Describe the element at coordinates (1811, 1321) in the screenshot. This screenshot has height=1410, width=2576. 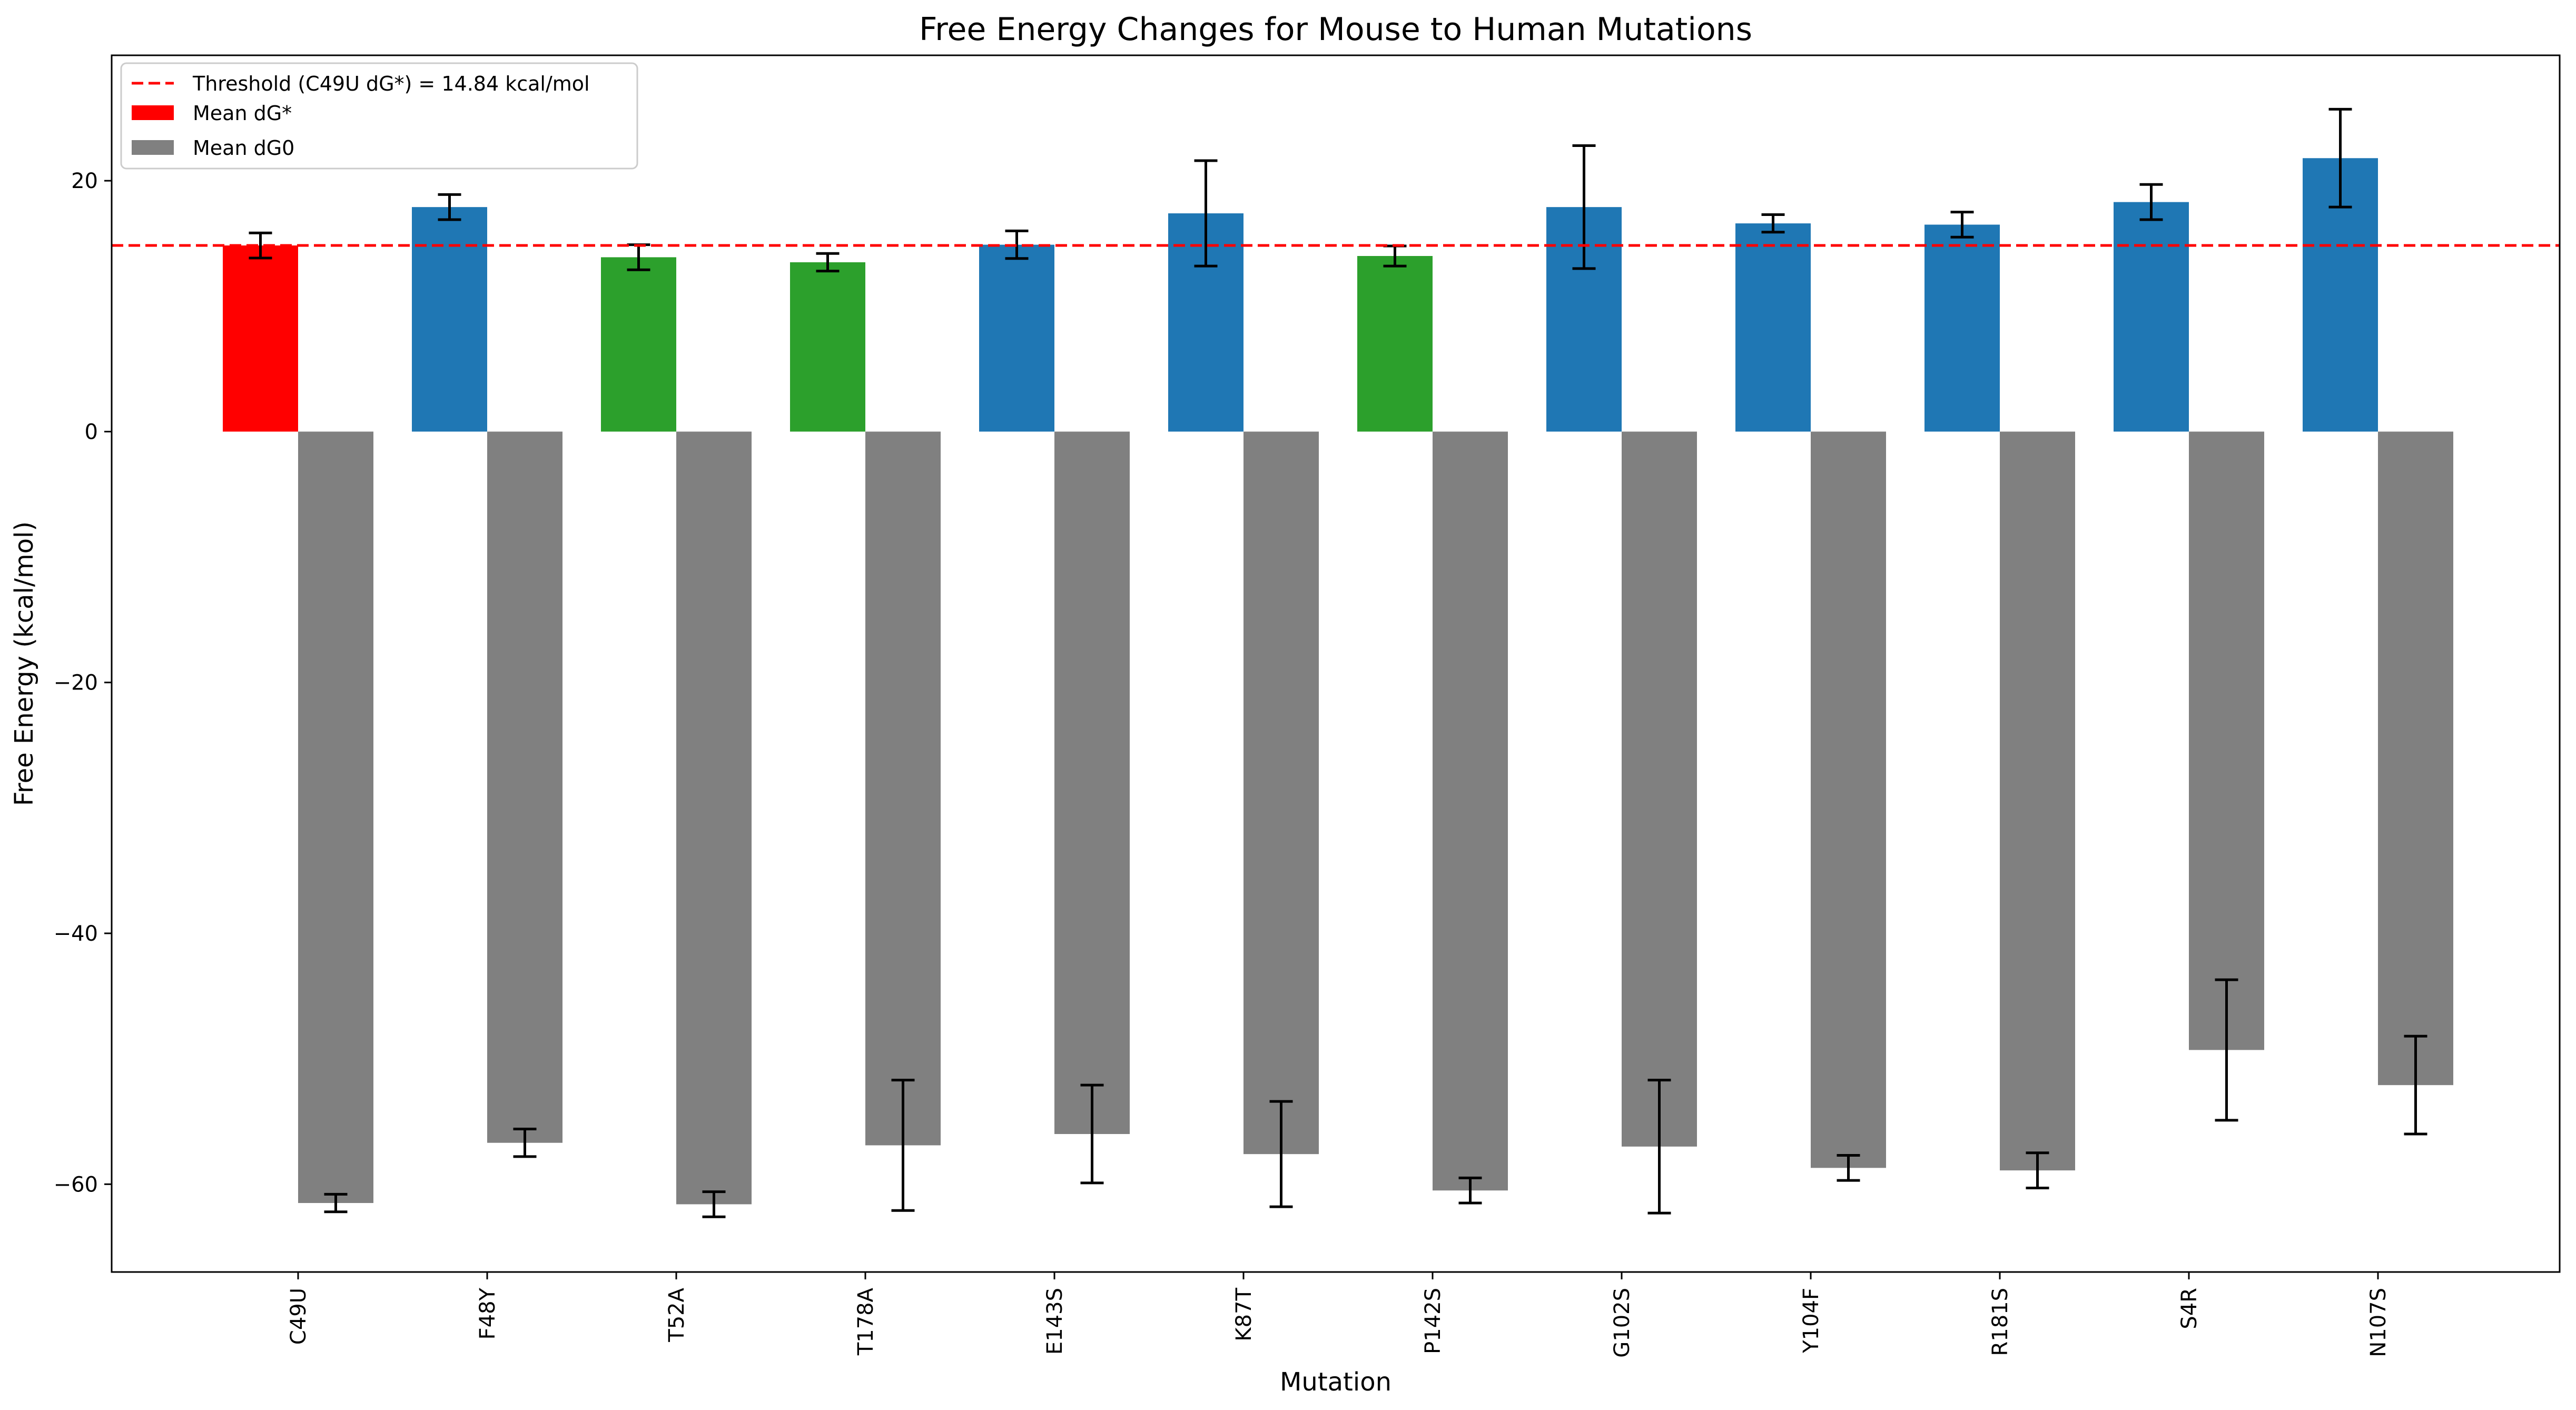
I see `x-tick-label-y104f: Y104F` at that location.